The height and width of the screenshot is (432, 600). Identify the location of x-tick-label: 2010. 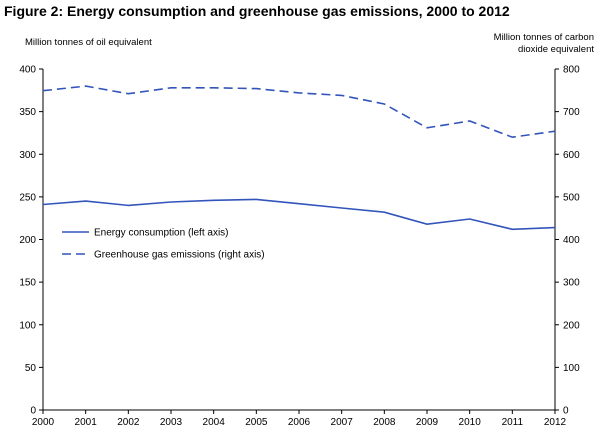
(470, 422).